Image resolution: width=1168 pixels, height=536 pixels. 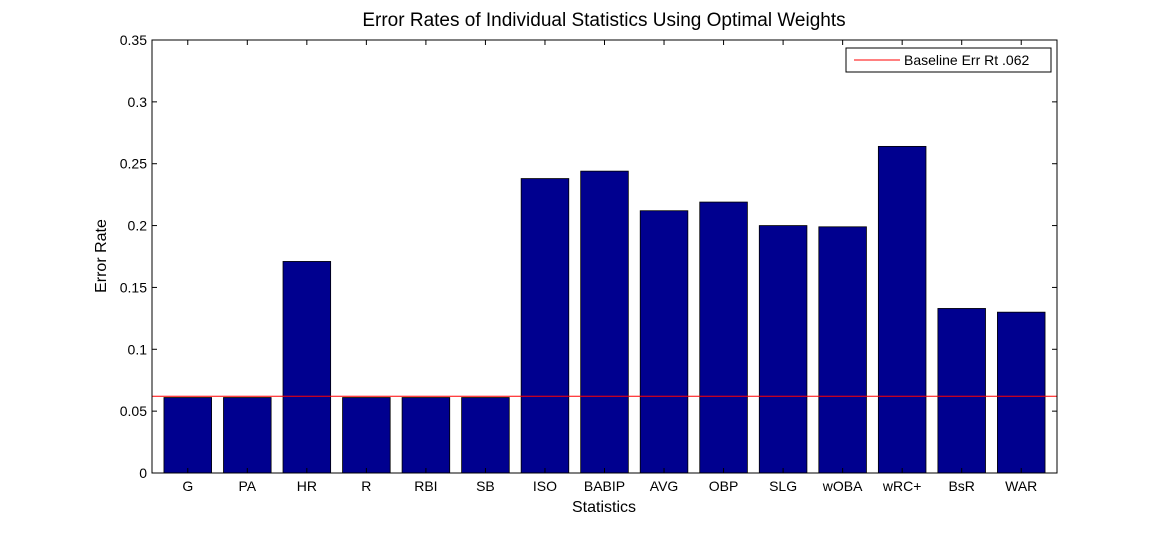 I want to click on y-tick-label: 0.3, so click(x=138, y=102).